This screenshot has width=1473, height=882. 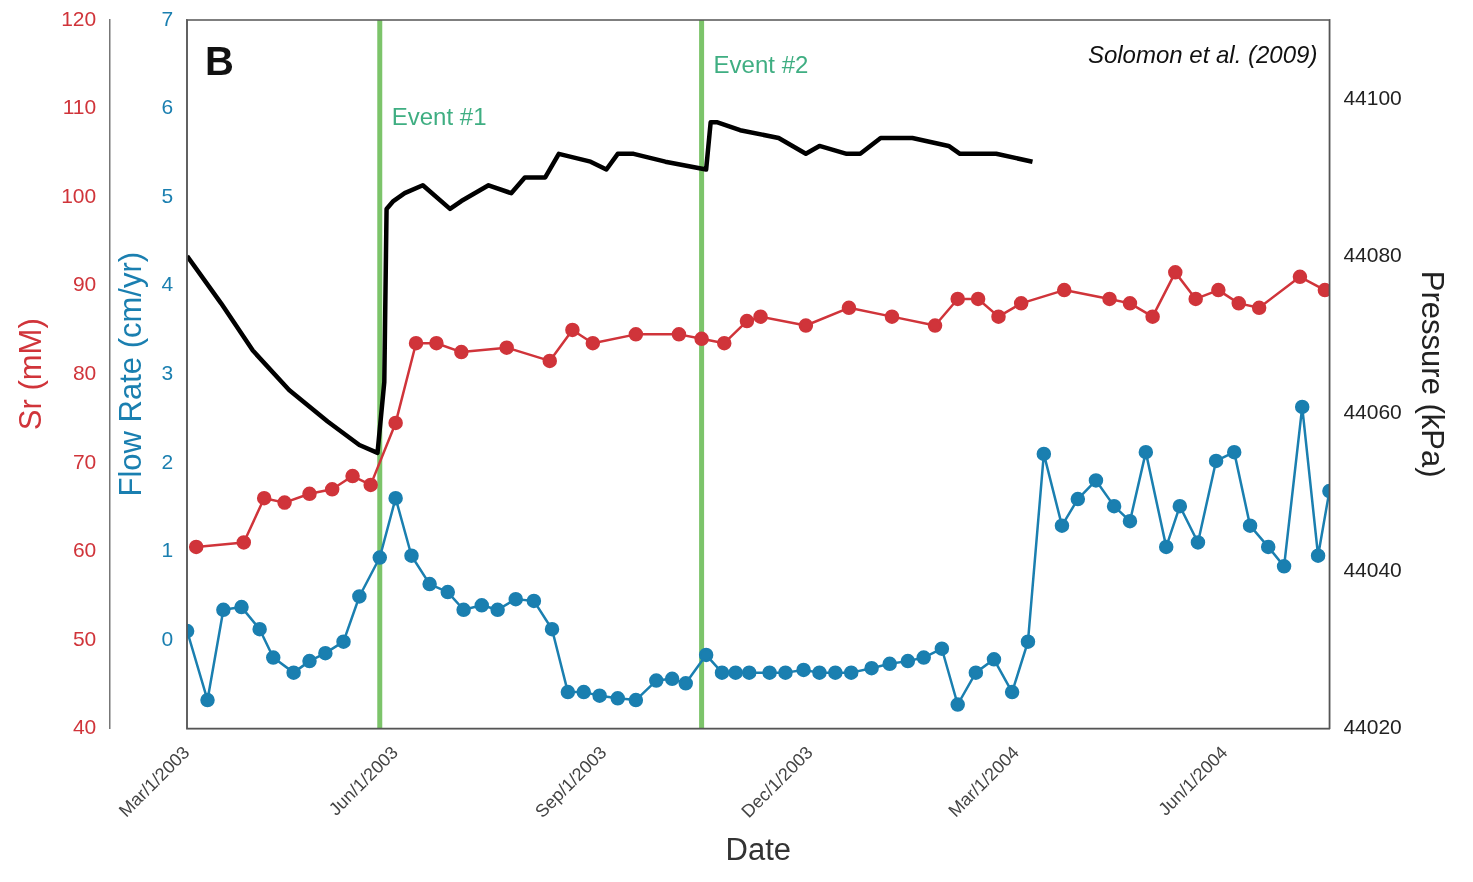 I want to click on y2-tick-label: 44040, so click(x=1372, y=569).